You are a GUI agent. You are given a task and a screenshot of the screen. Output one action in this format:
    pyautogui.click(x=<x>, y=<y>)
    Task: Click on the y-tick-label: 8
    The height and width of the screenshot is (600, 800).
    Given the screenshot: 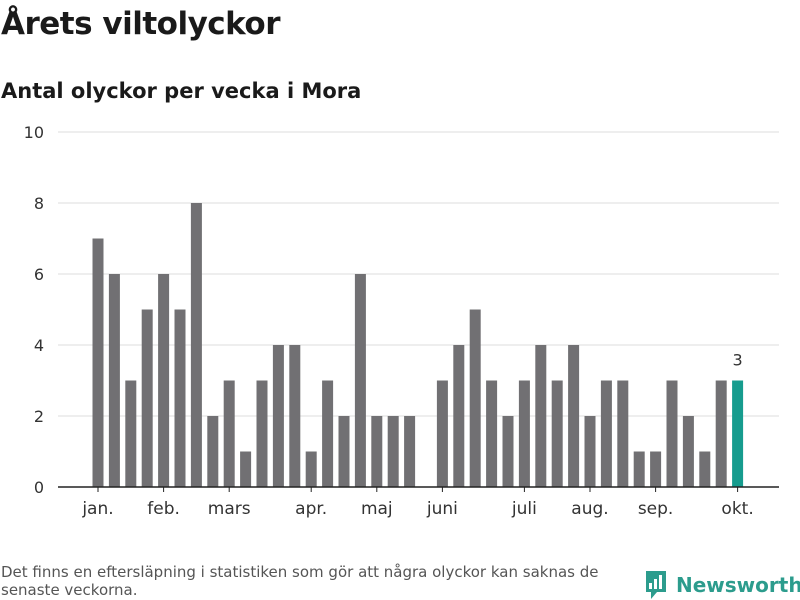 What is the action you would take?
    pyautogui.click(x=39, y=203)
    